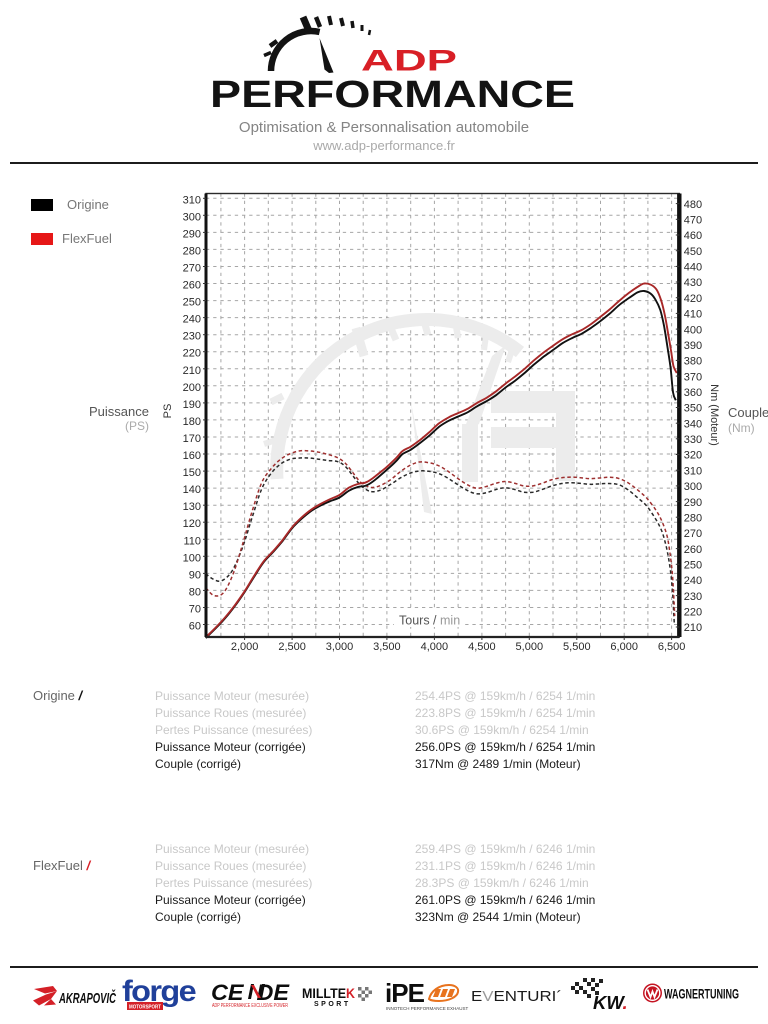 The image size is (768, 1024). I want to click on svg-text: PS, so click(168, 411).